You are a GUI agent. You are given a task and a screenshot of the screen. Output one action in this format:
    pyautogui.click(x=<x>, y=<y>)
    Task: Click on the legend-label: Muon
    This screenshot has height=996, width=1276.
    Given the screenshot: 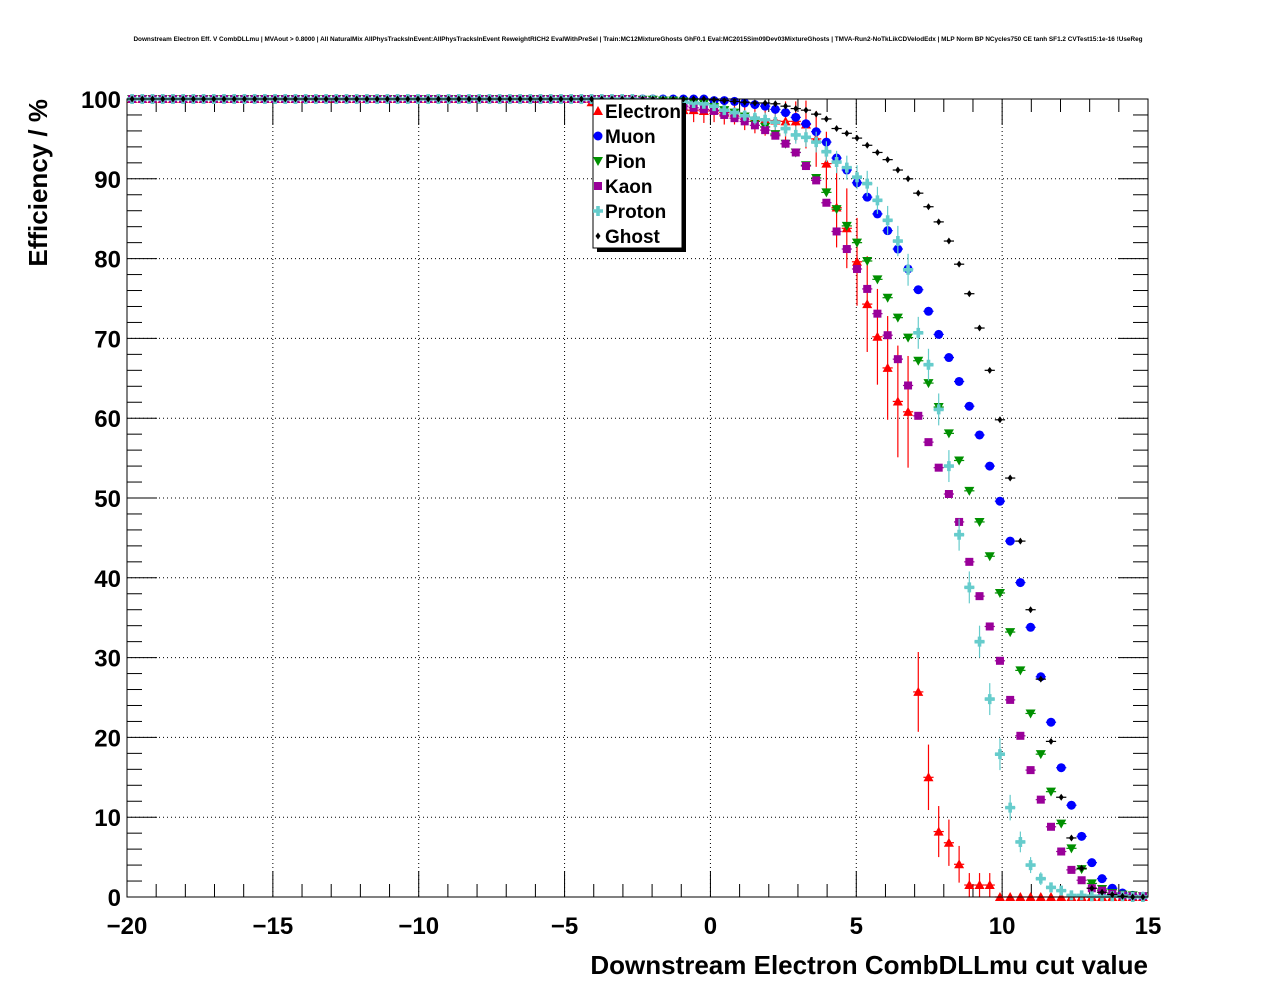 What is the action you would take?
    pyautogui.click(x=630, y=137)
    